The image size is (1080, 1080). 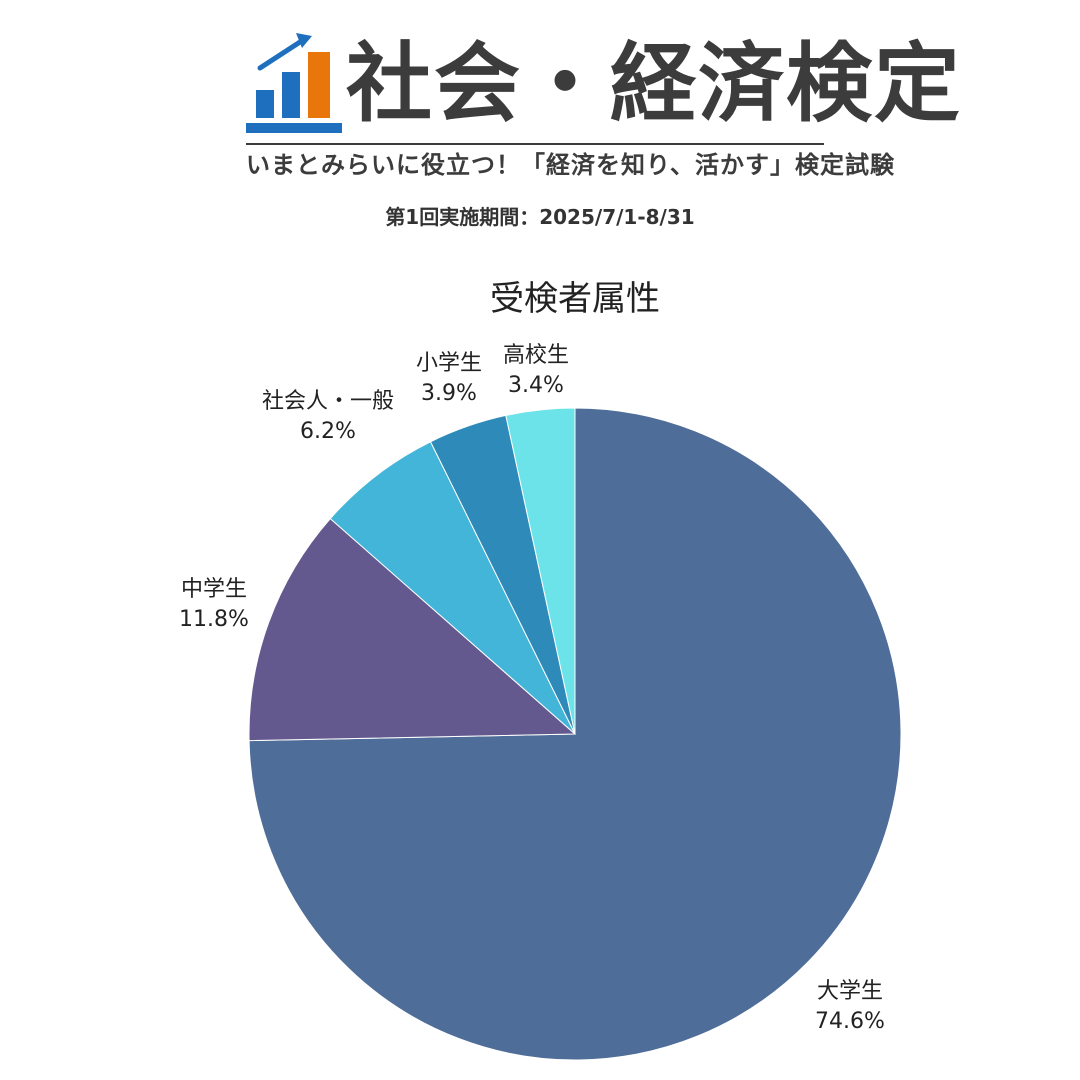 What do you see at coordinates (304, 40) in the screenshot?
I see `logo-arrow-head` at bounding box center [304, 40].